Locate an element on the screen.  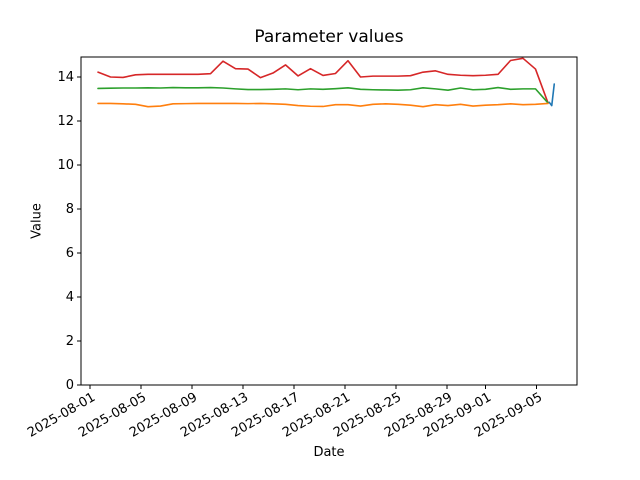
y-tick-label: 12 is located at coordinates (65, 121).